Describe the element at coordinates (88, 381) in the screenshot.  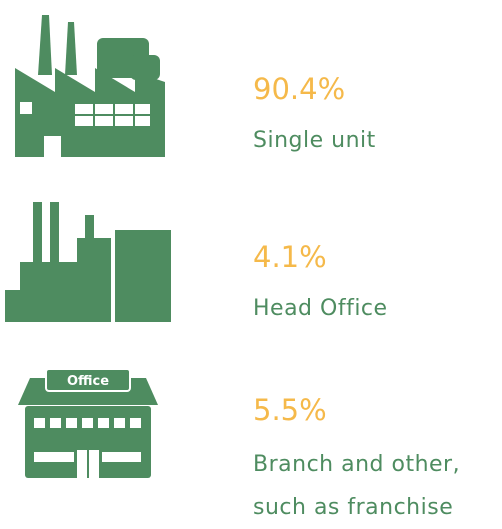
I see `office-sign: Office` at that location.